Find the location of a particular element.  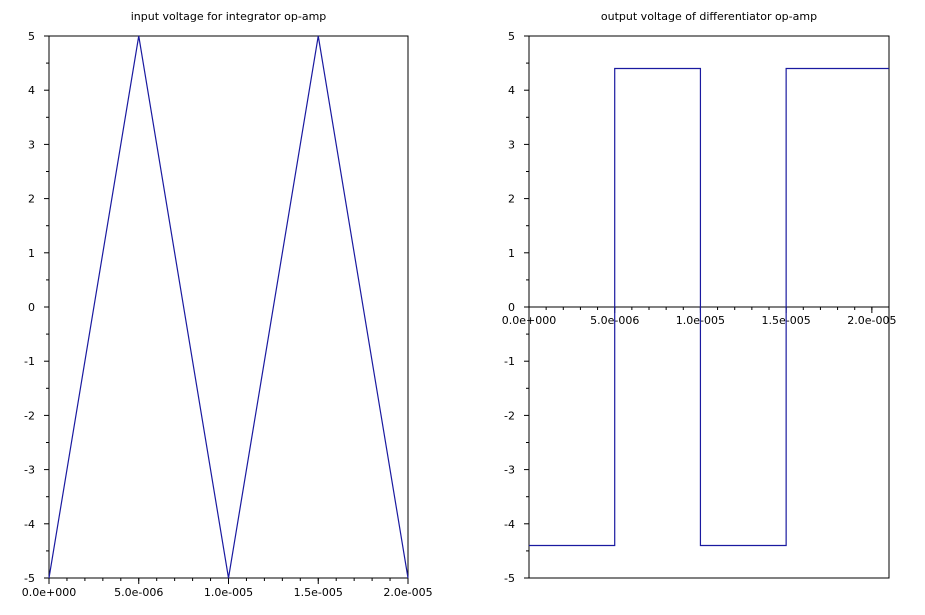

x-tick-label: 1.0e-005 is located at coordinates (228, 592).